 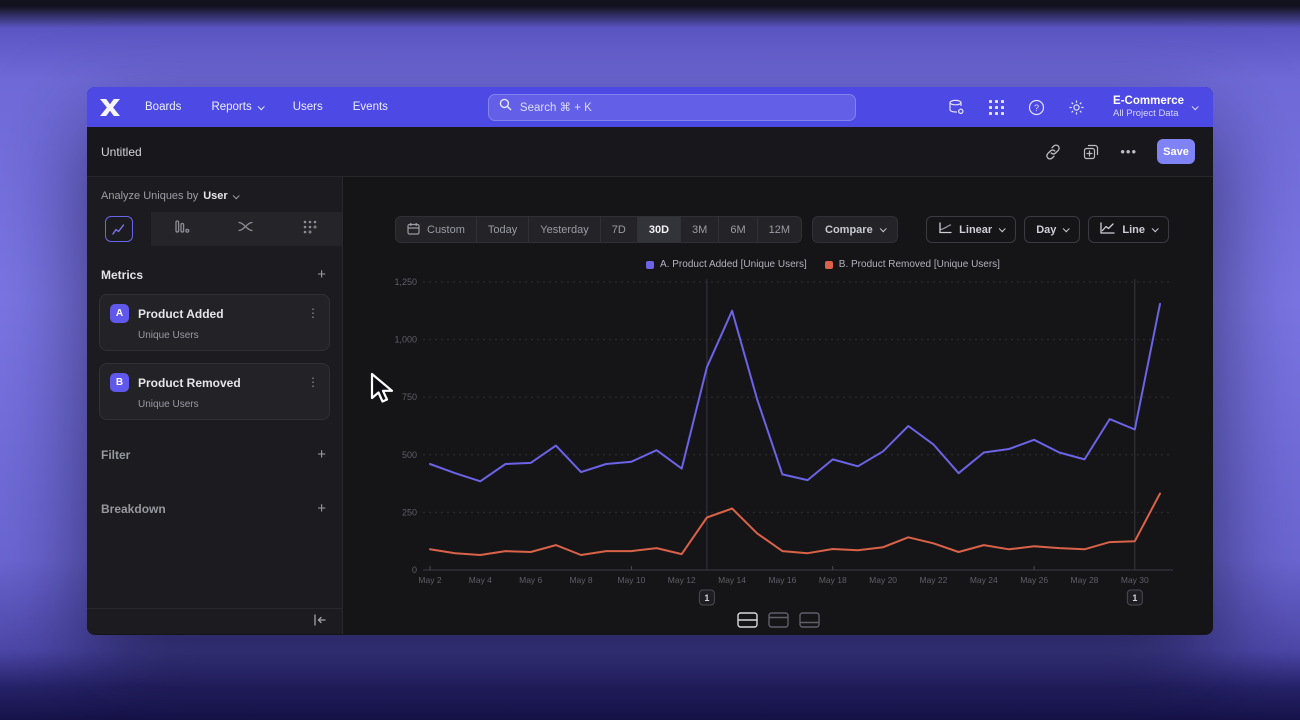 I want to click on search-input: Search ⌘ + K, so click(x=671, y=107).